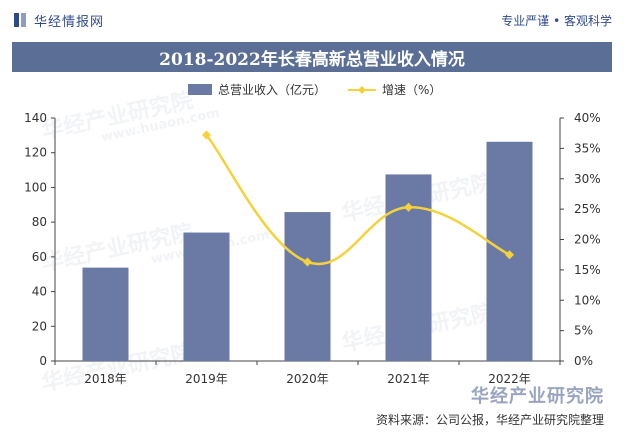 Image resolution: width=624 pixels, height=438 pixels. I want to click on y-right-tick-label: 5%, so click(583, 331).